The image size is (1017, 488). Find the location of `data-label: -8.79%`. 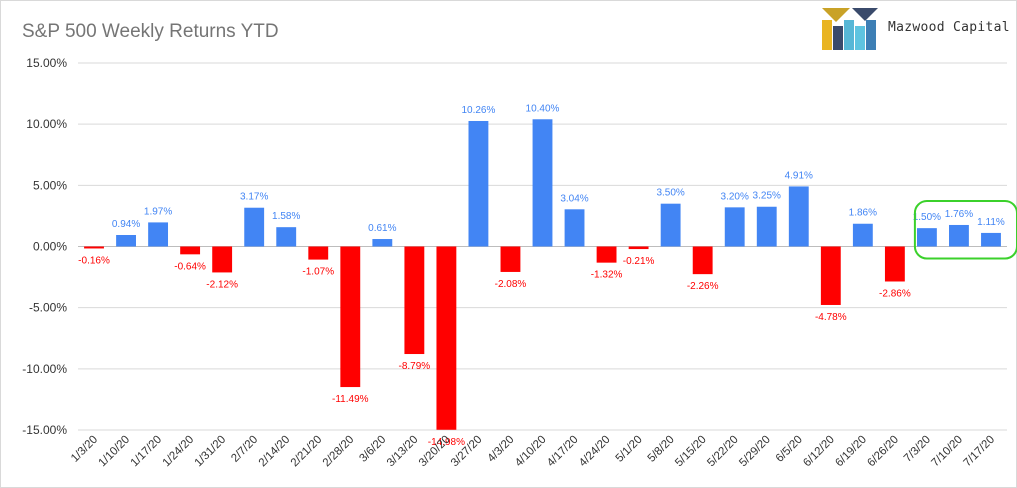

data-label: -8.79% is located at coordinates (415, 366).